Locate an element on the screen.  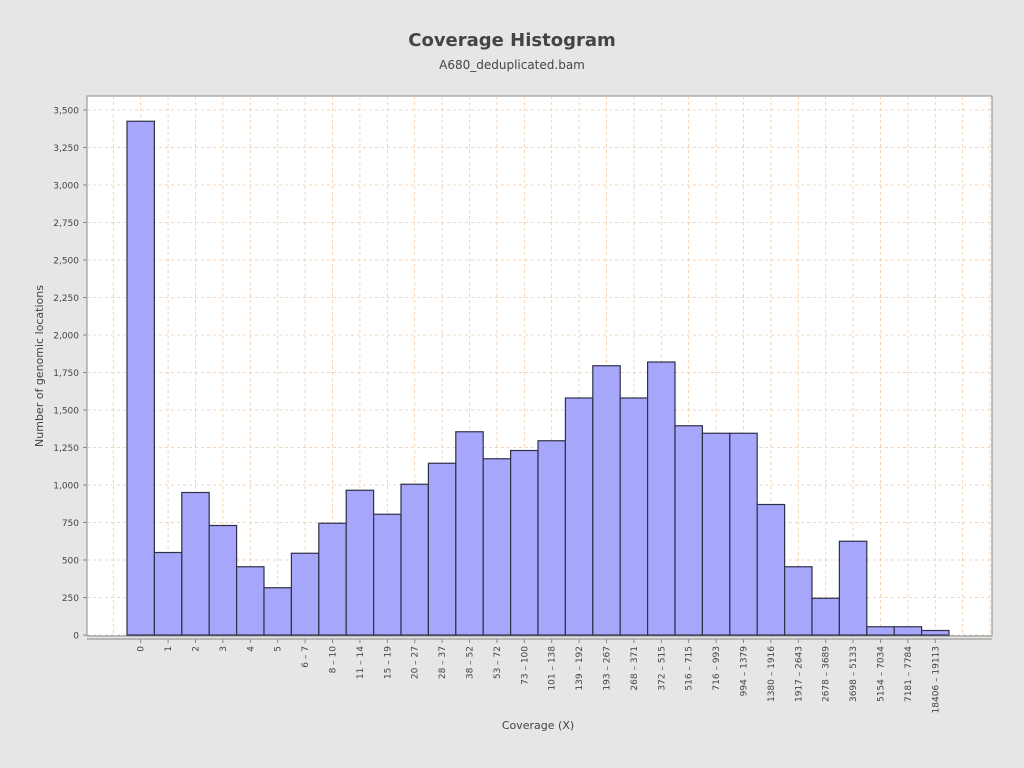
y-tick-label: 2,250 is located at coordinates (66, 299).